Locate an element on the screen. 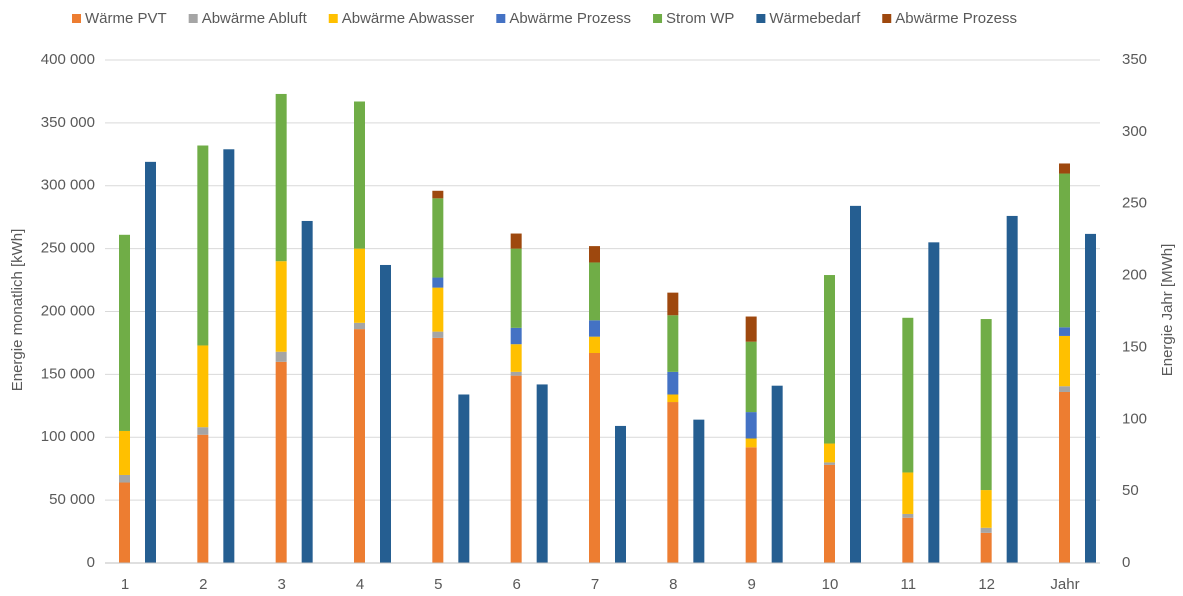 The width and height of the screenshot is (1183, 596). x-tick-label: 12 is located at coordinates (986, 584).